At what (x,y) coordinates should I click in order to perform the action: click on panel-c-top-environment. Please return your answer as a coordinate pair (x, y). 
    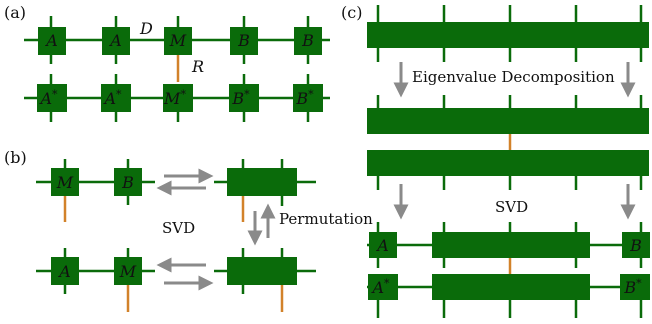
    Looking at the image, I should click on (508, 33).